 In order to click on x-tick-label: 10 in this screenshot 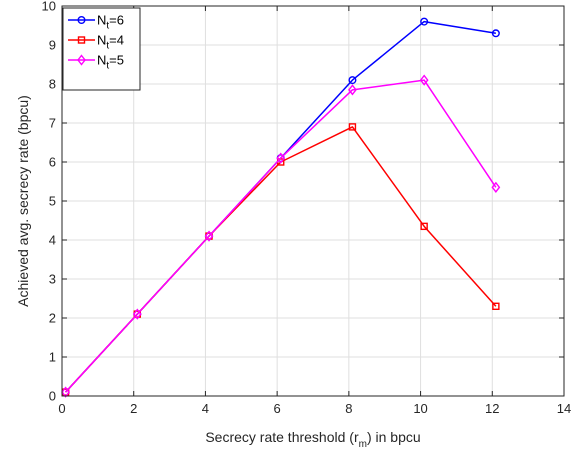, I will do `click(420, 408)`.